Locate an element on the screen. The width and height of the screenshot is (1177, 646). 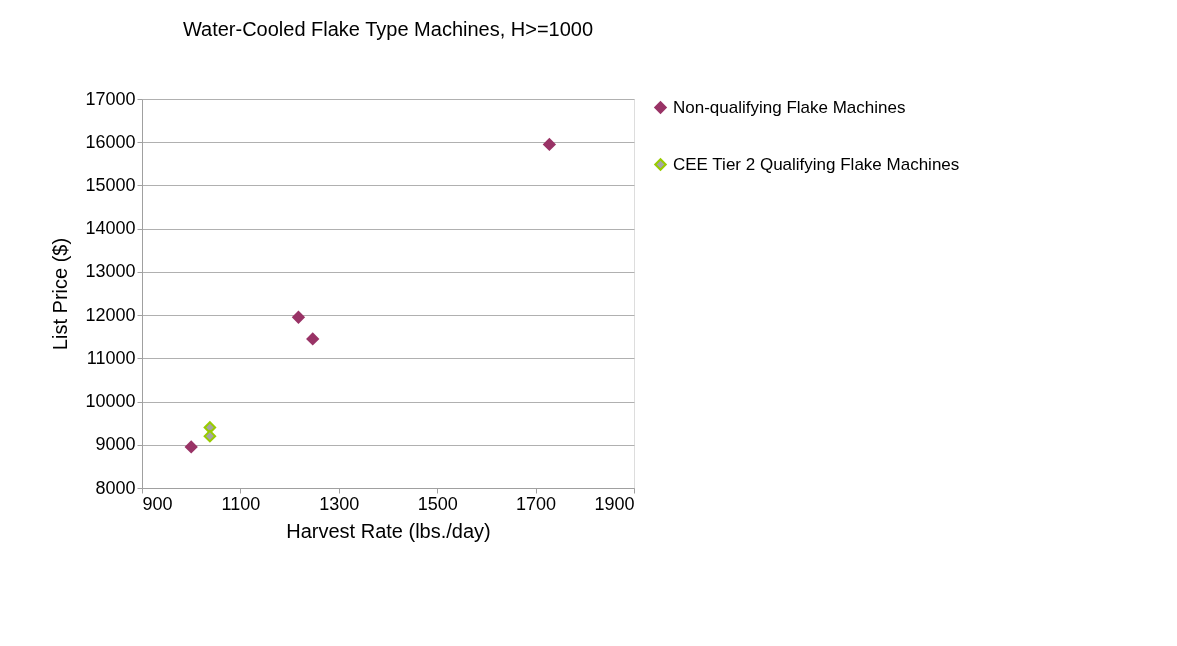
y-tick-label: 13000 is located at coordinates (110, 271).